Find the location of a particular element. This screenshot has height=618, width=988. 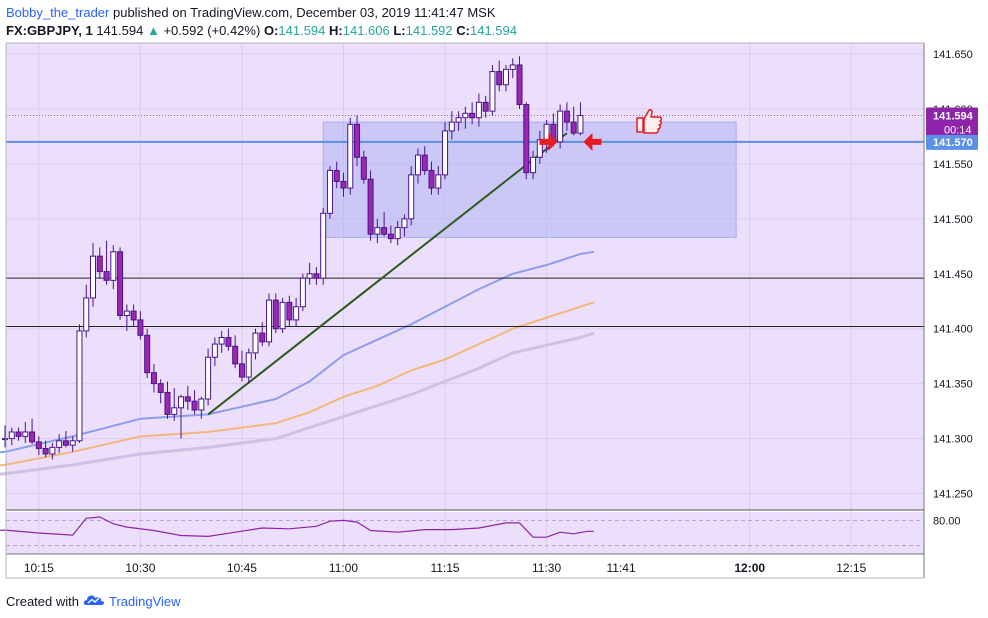

oscillator-line is located at coordinates (297, 527).